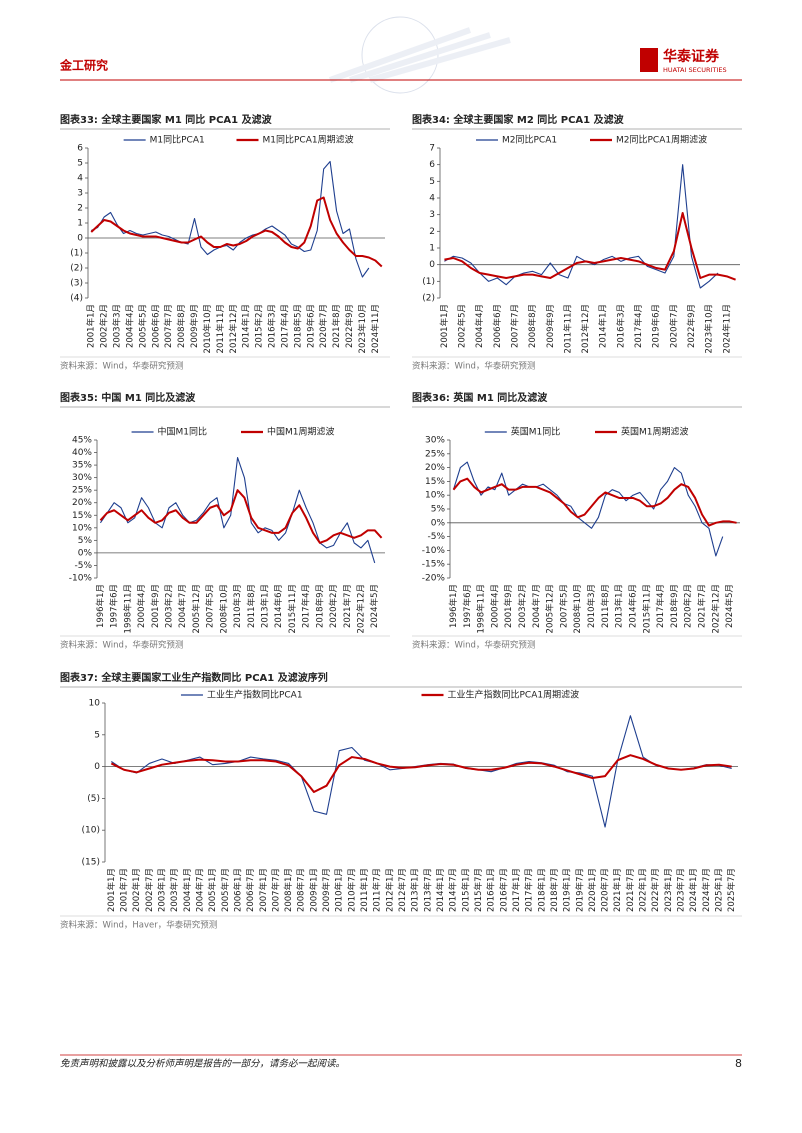 This screenshot has height=1133, width=802. Describe the element at coordinates (301, 432) in the screenshot. I see `legend-label: 中国M1周期滤波` at that location.